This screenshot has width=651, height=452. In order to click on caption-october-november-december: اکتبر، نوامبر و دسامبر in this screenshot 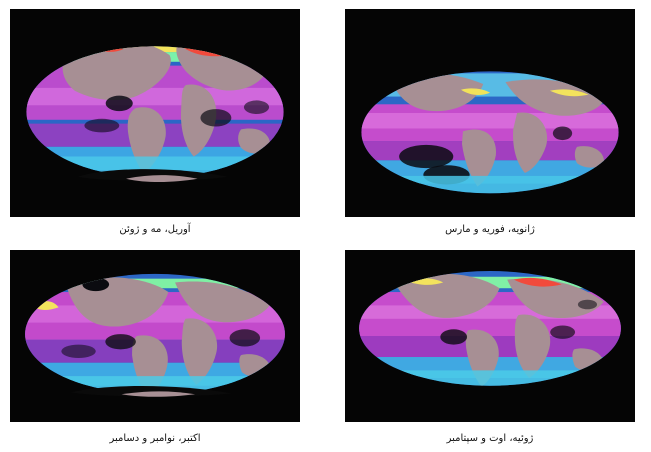, I will do `click(155, 438)`.